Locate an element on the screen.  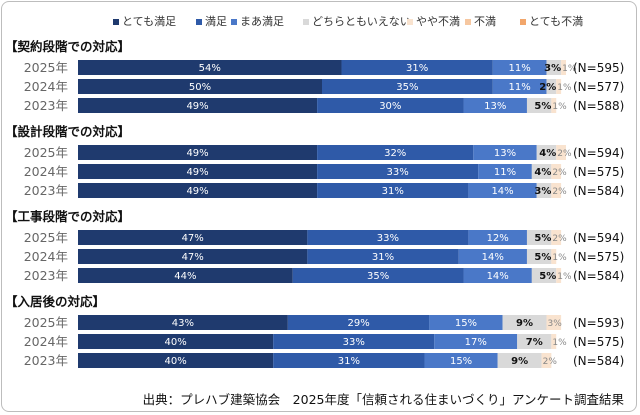
value-label-1-2-0: 49% is located at coordinates (197, 191).